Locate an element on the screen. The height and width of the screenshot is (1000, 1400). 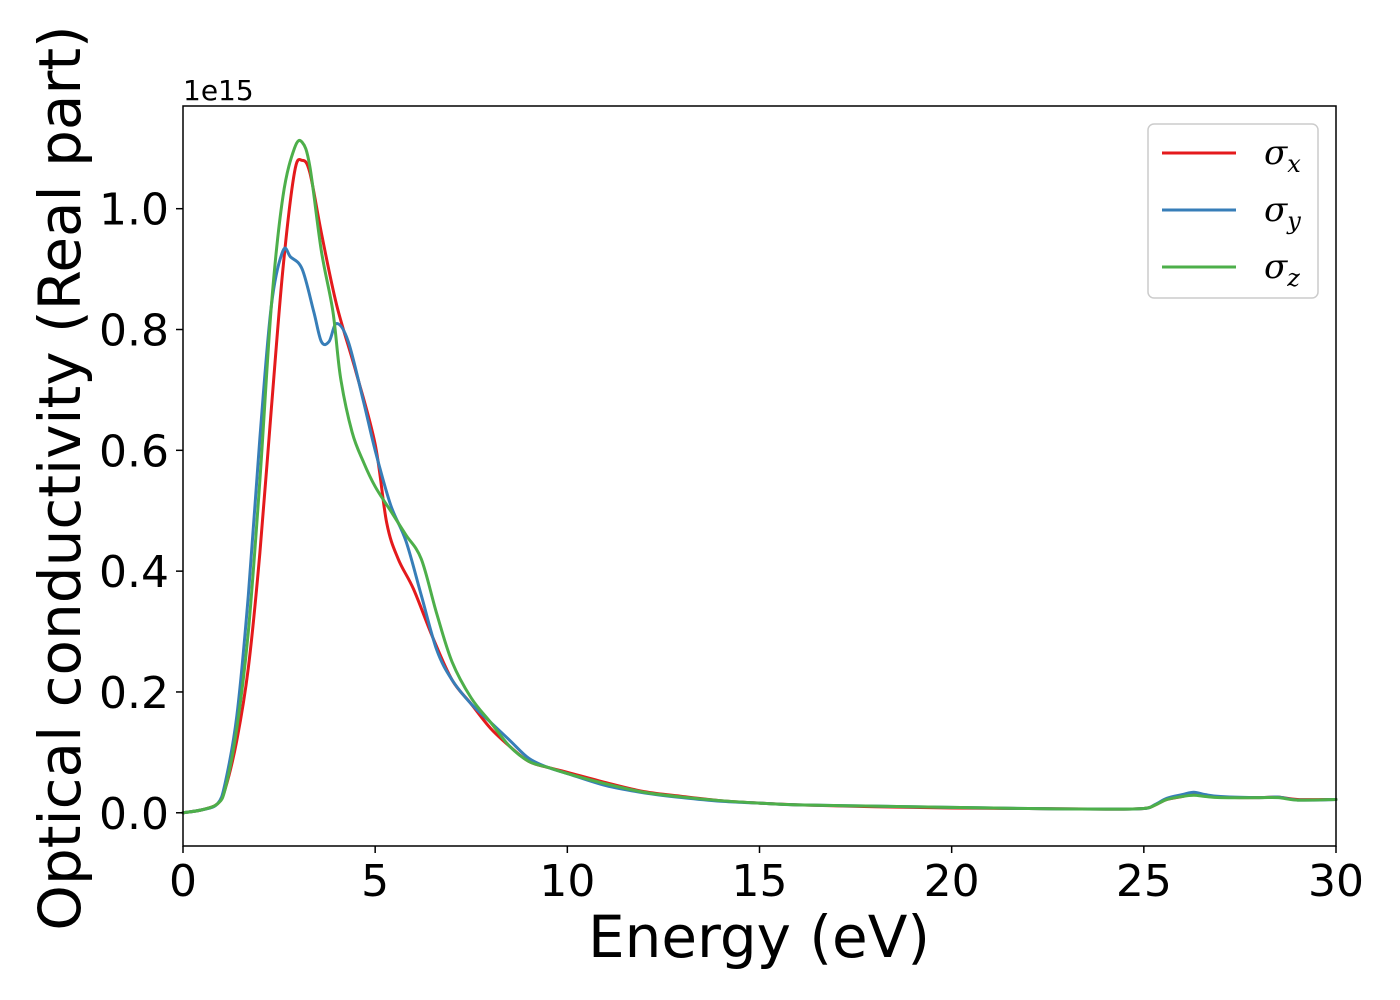
x-tick-label: 30 is located at coordinates (1336, 881).